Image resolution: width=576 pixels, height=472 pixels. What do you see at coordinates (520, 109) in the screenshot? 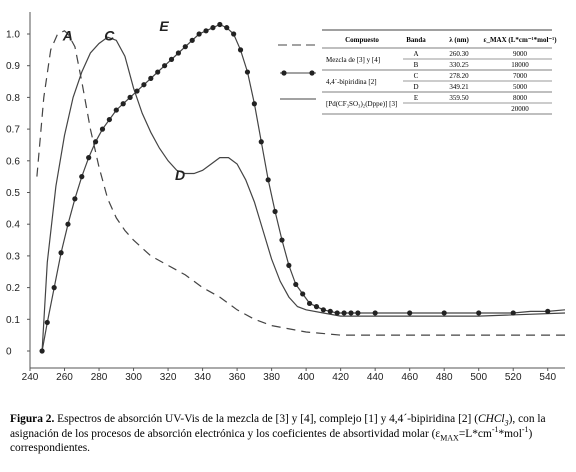
I see `table-cell-eps: 20000` at bounding box center [520, 109].